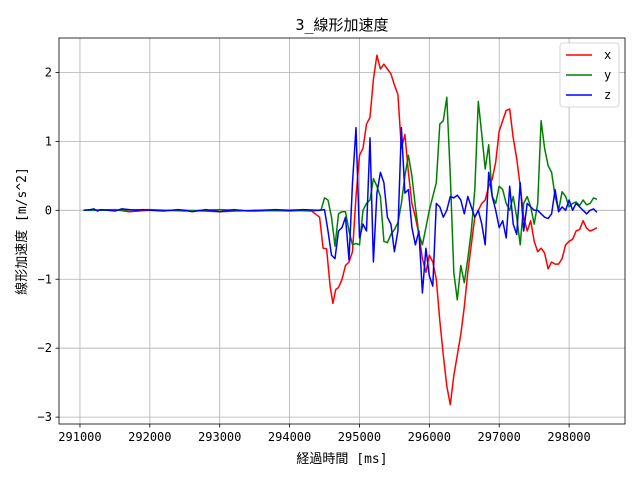  Describe the element at coordinates (341, 459) in the screenshot. I see `x-axis-label: 経過時間 [ms]` at that location.